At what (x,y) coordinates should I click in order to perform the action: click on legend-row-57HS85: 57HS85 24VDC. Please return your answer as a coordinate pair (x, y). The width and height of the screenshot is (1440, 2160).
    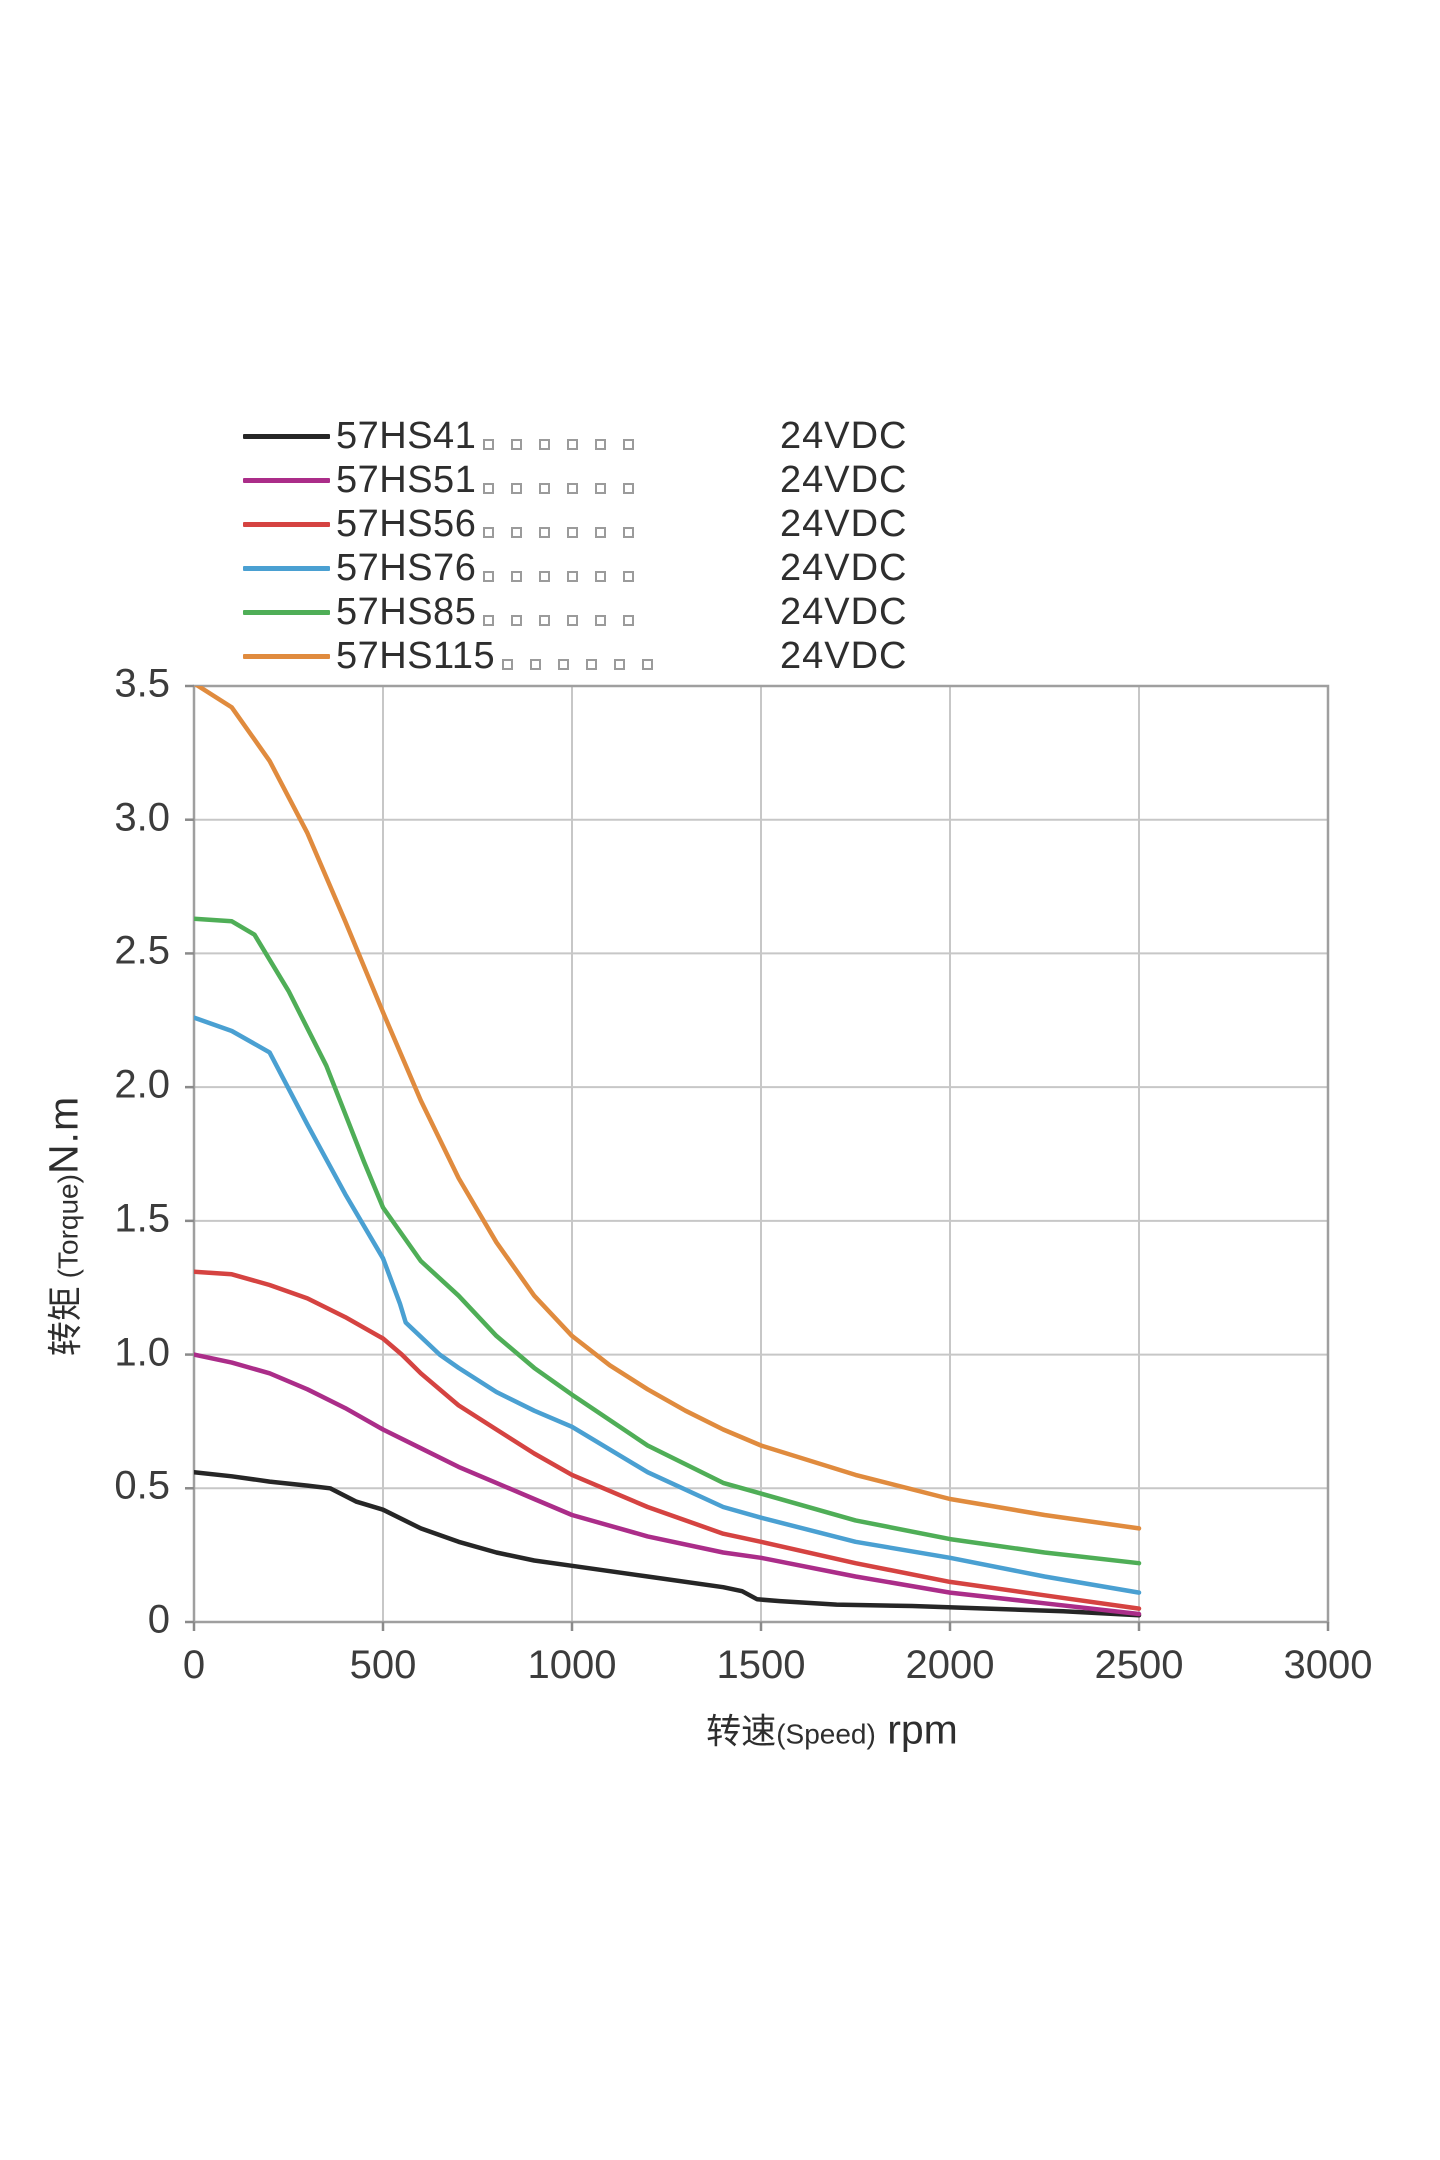
    Looking at the image, I should click on (603, 612).